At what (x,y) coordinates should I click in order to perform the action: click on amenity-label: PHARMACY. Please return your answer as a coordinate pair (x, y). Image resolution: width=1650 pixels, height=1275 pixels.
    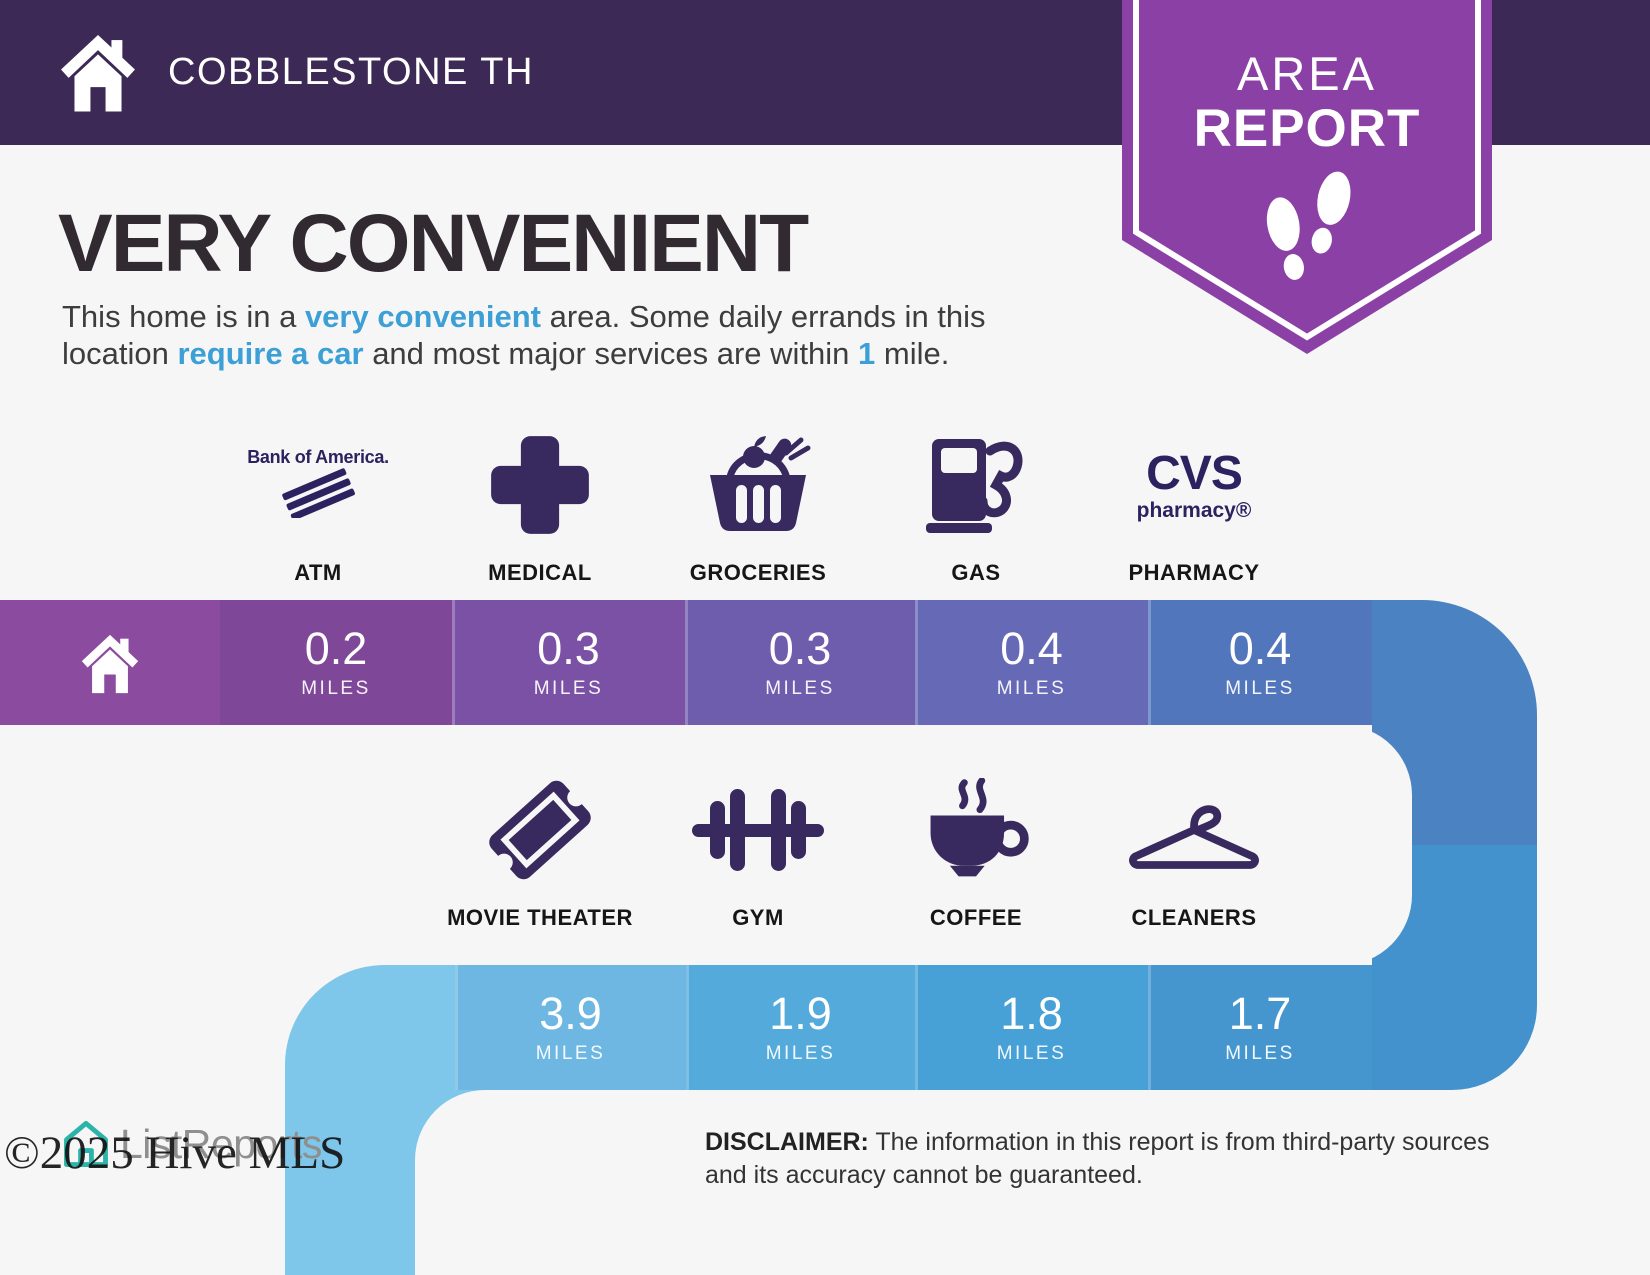
    Looking at the image, I should click on (1194, 572).